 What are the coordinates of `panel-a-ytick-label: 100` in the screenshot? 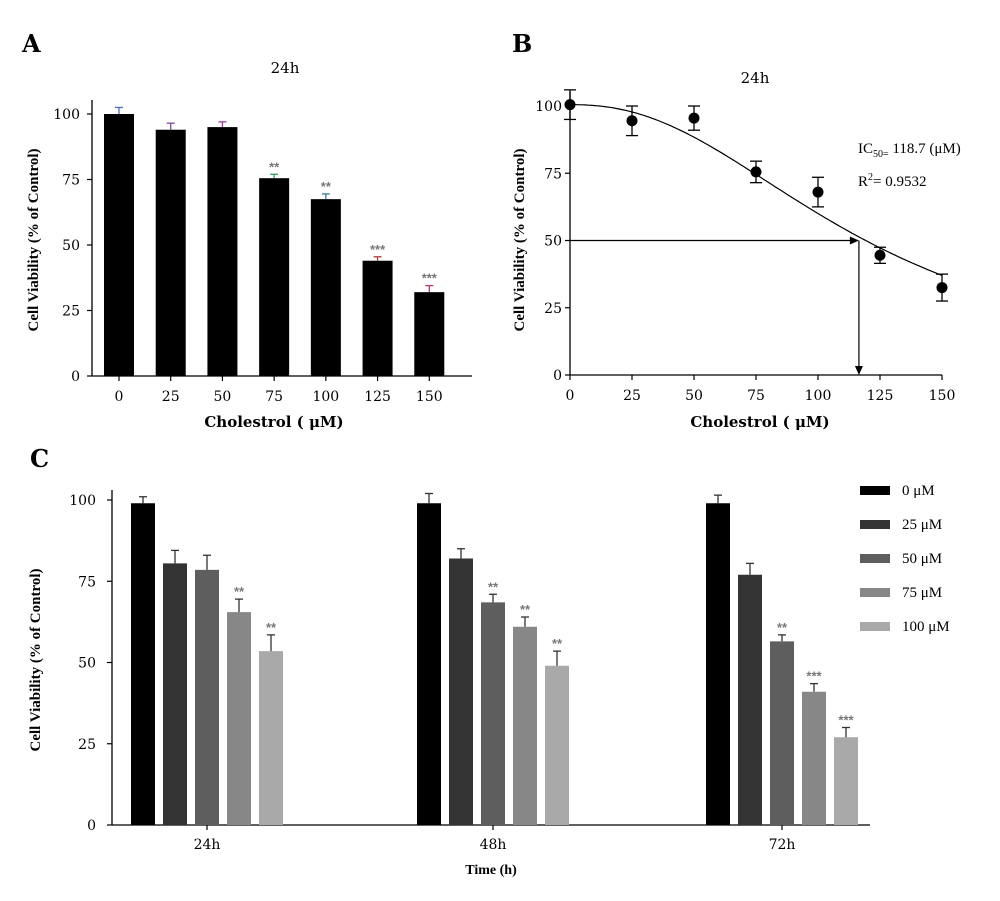 It's located at (66, 115).